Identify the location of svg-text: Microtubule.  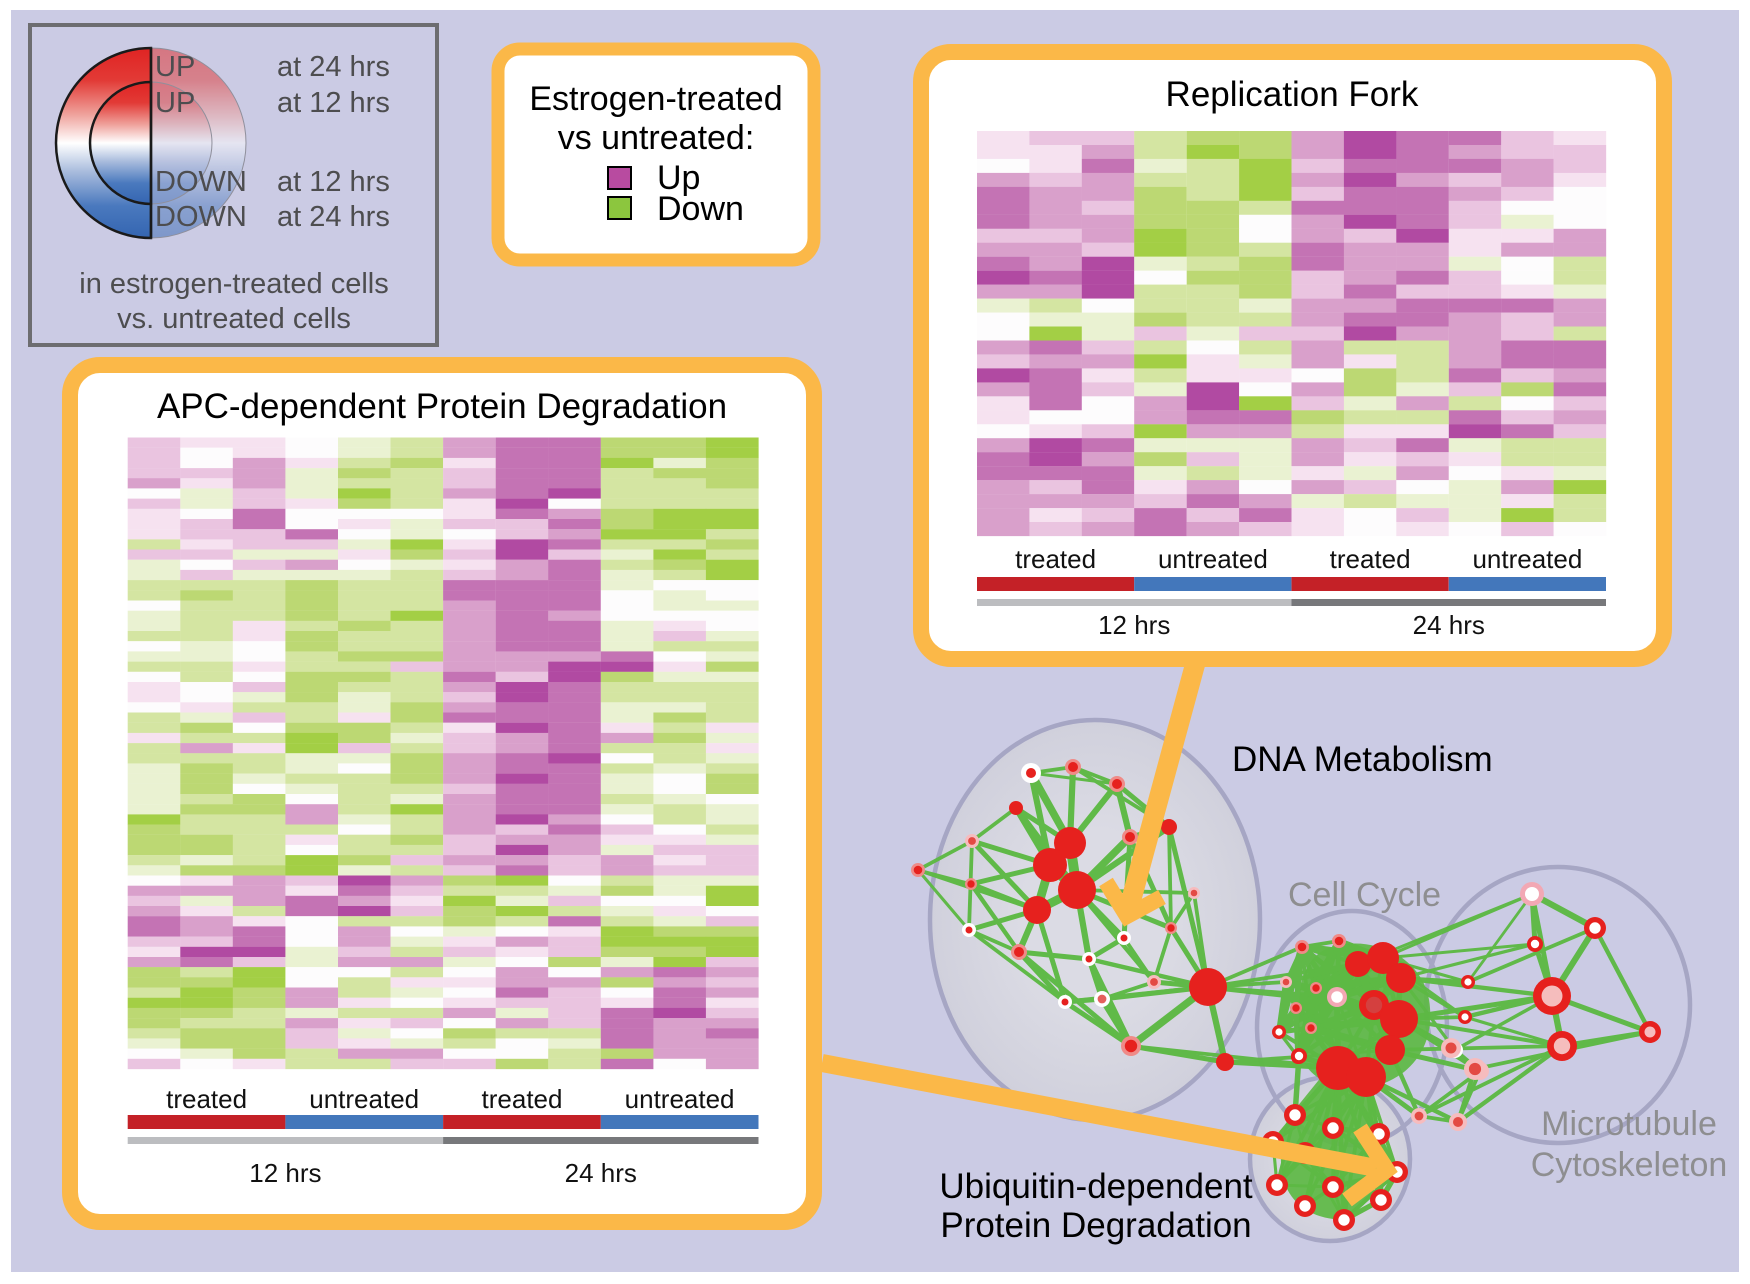
(1629, 1124).